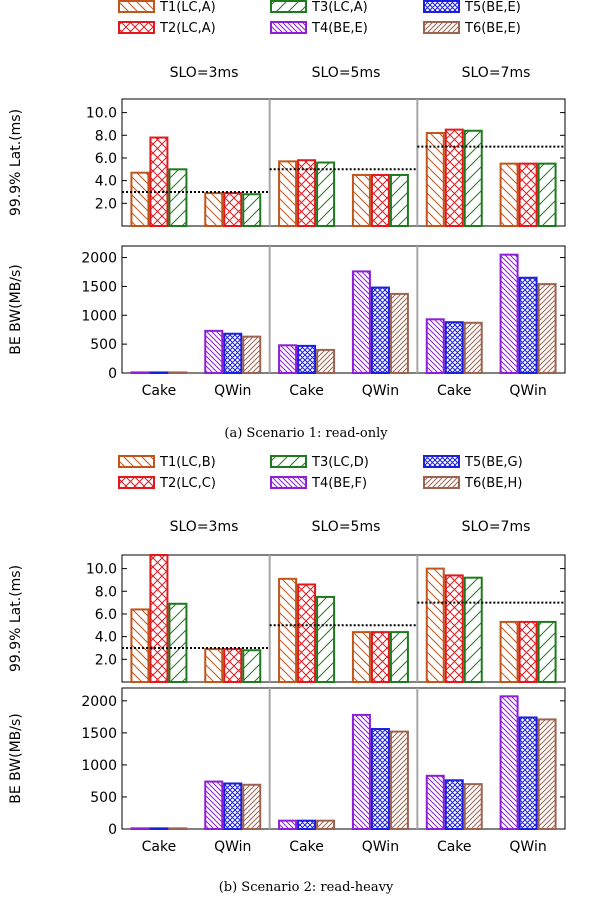 The width and height of the screenshot is (595, 898). I want to click on legend-label-t6: T6(BE,H), so click(493, 483).